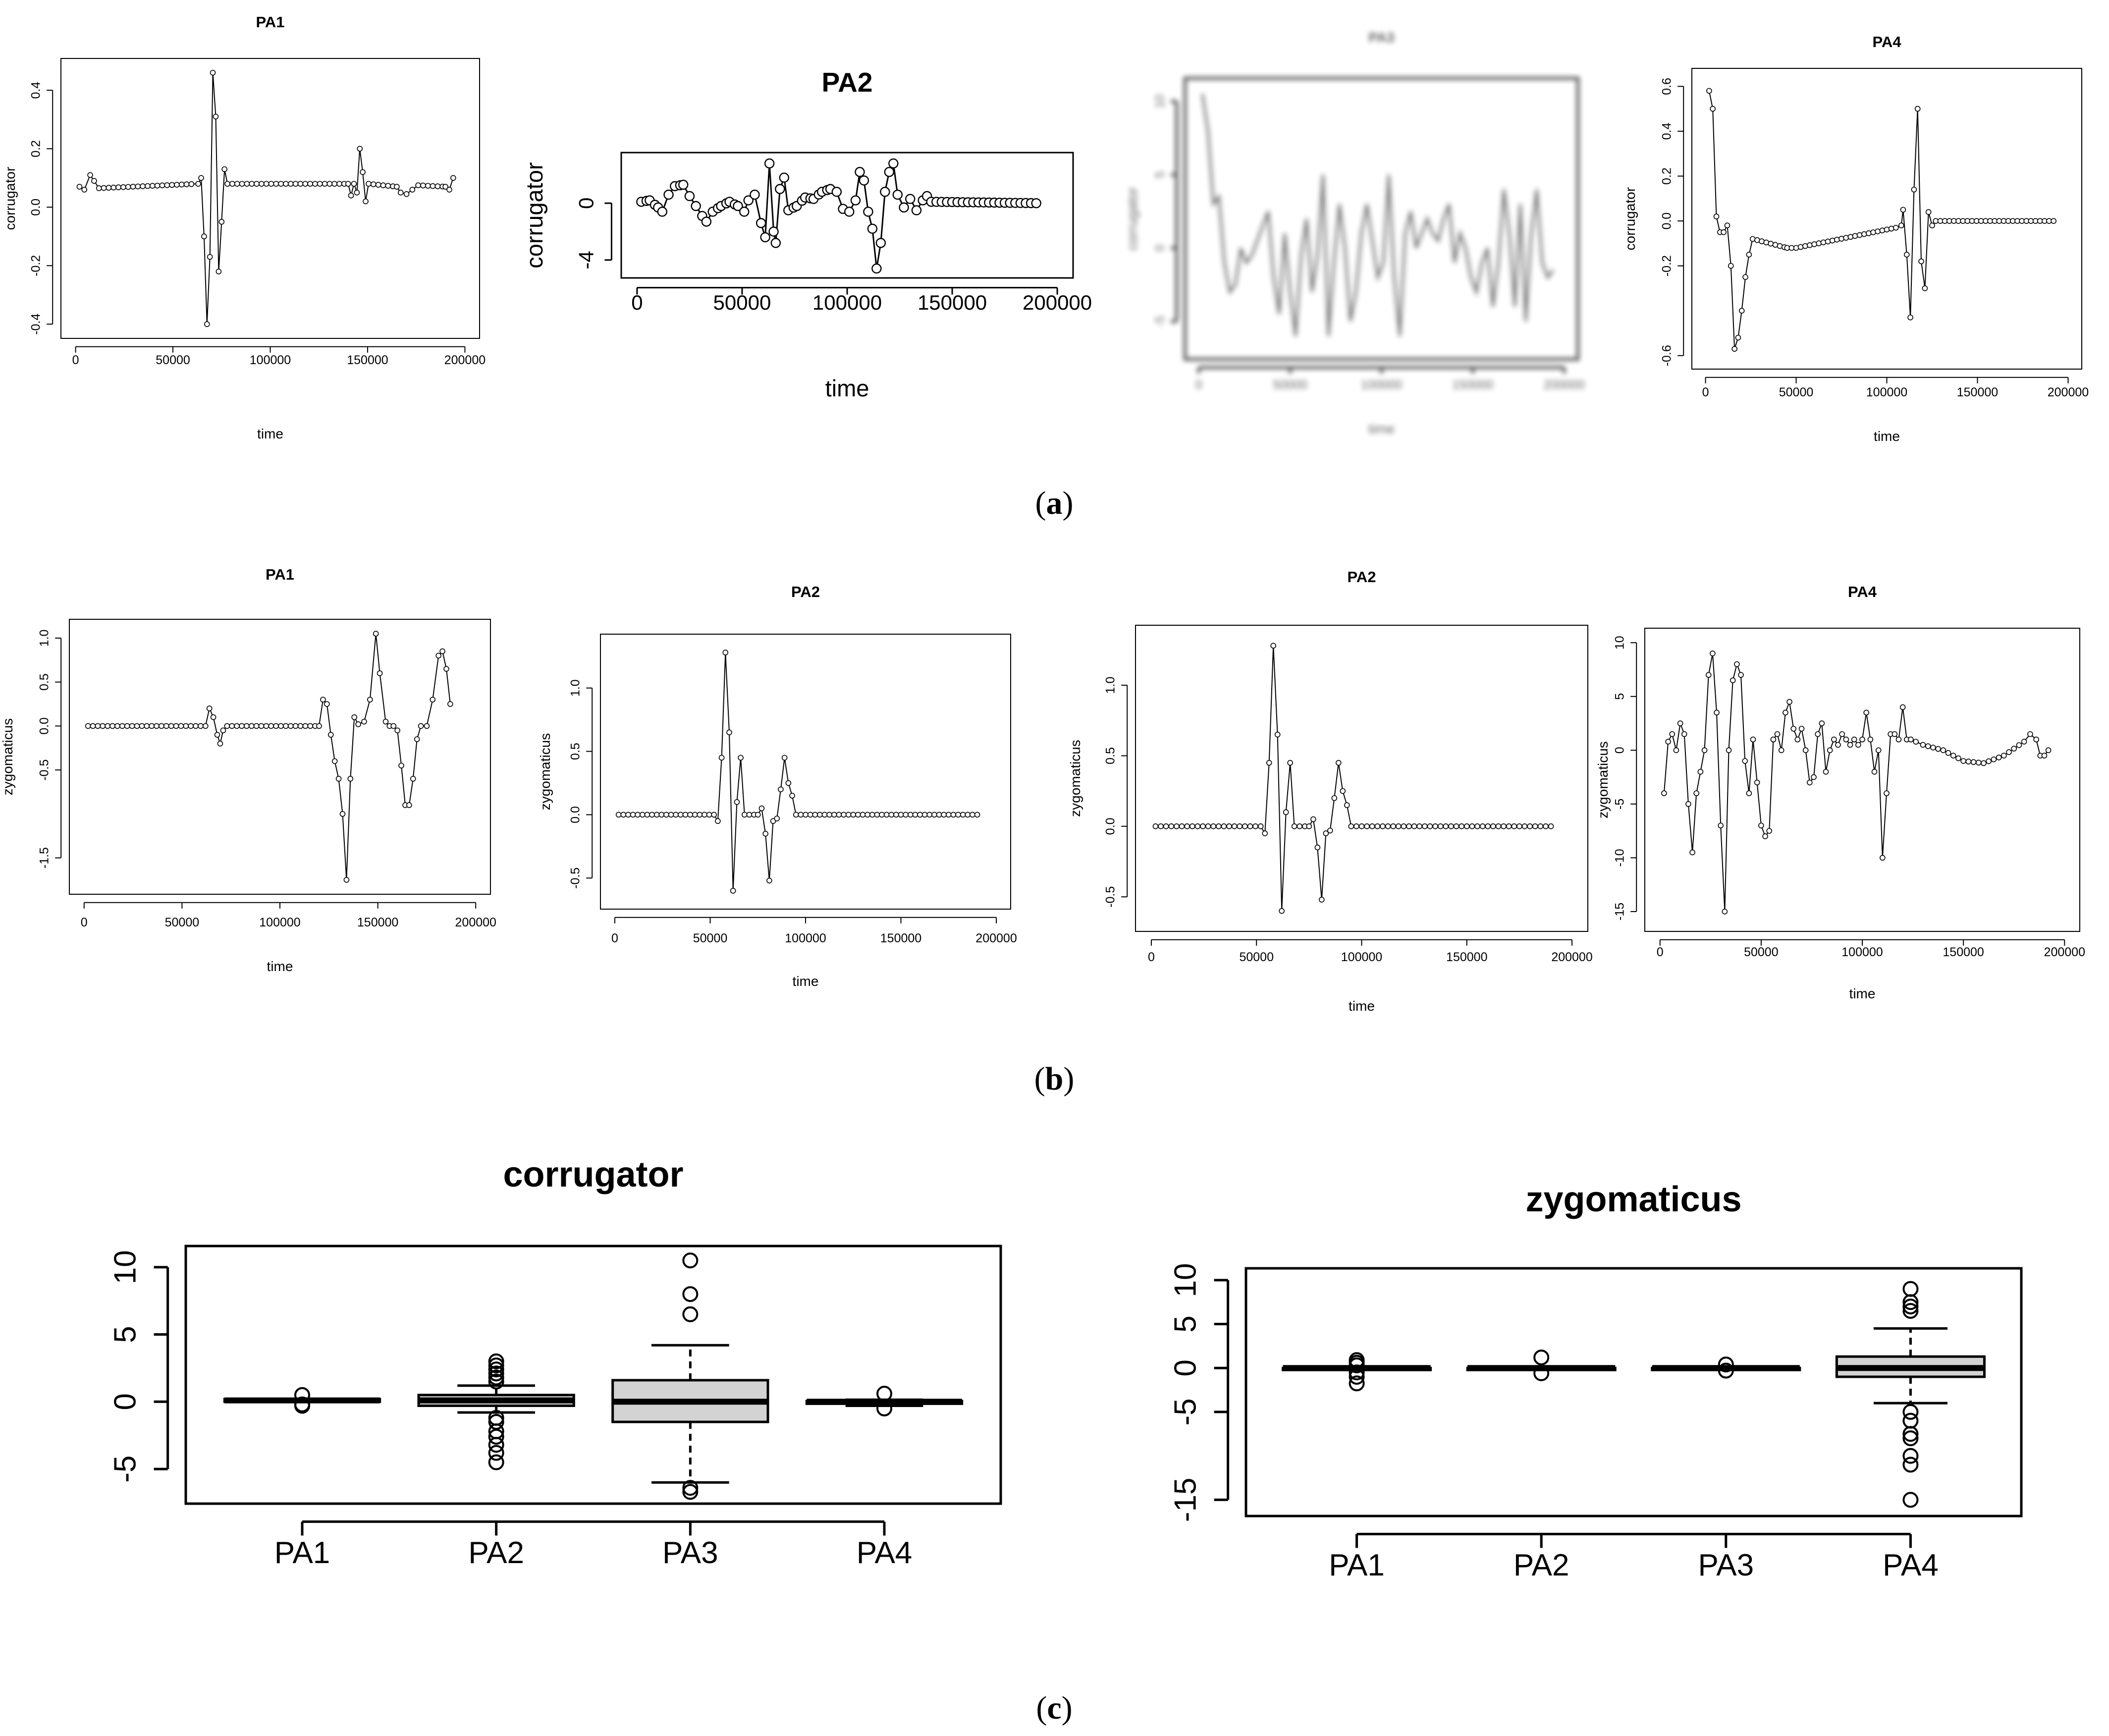 This screenshot has height=1736, width=2109. Describe the element at coordinates (1963, 952) in the screenshot. I see `x-tick-label: 150000` at that location.